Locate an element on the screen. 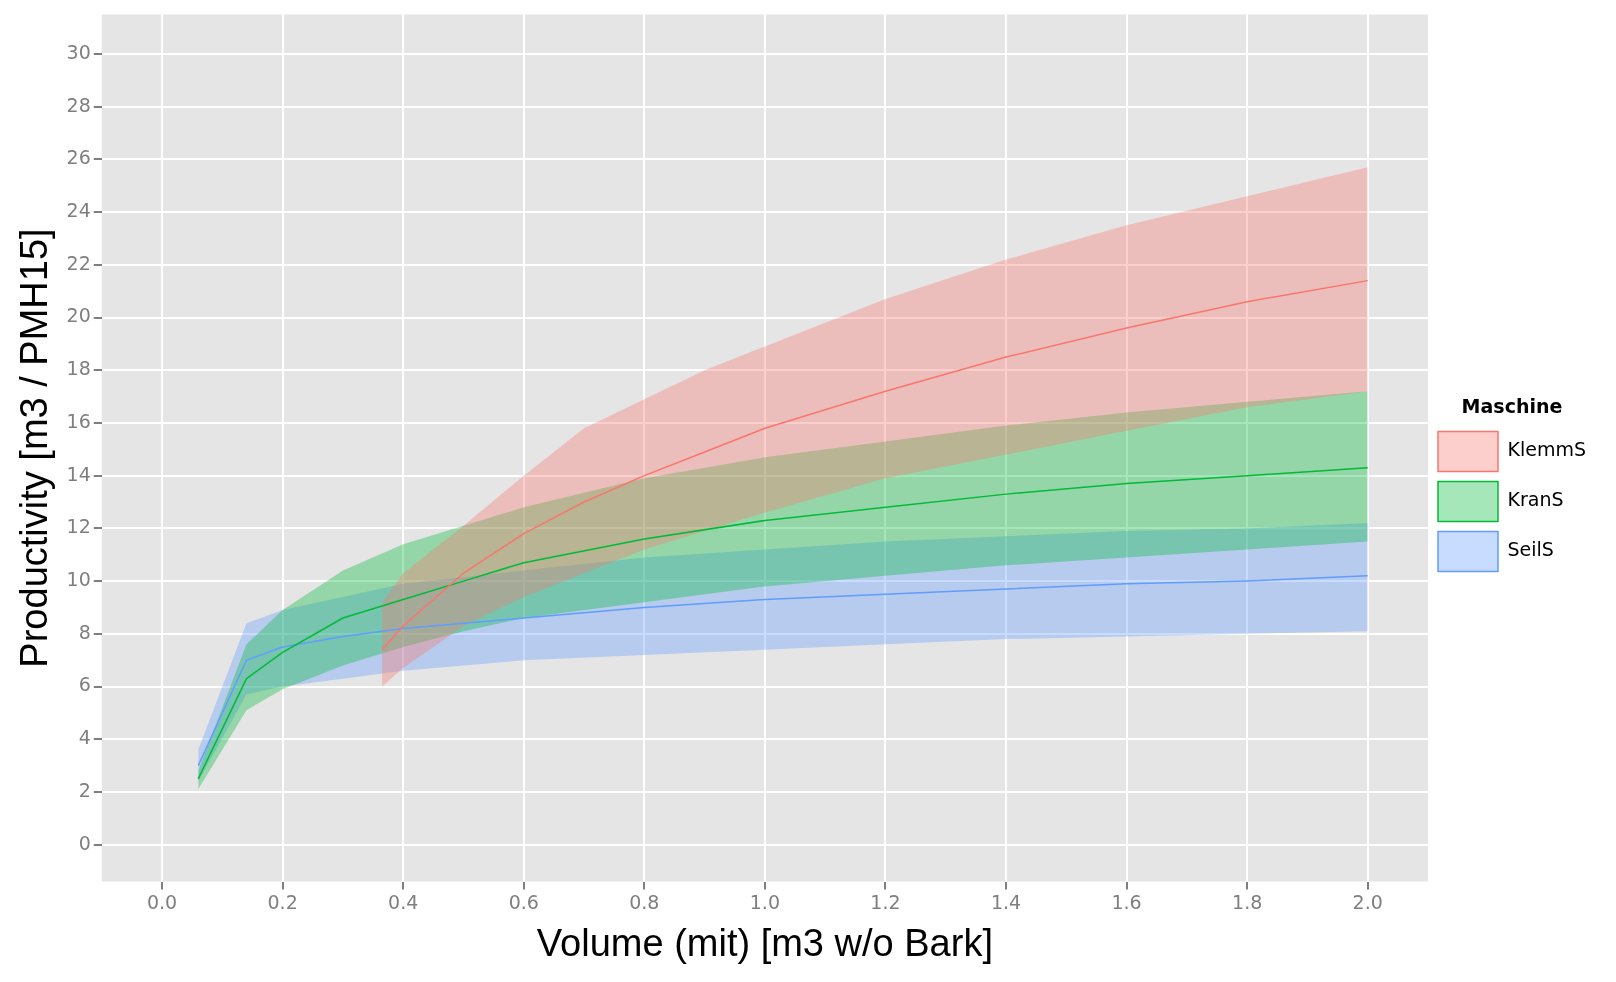 This screenshot has width=1616, height=982. y-tick-label: 2 is located at coordinates (84, 789).